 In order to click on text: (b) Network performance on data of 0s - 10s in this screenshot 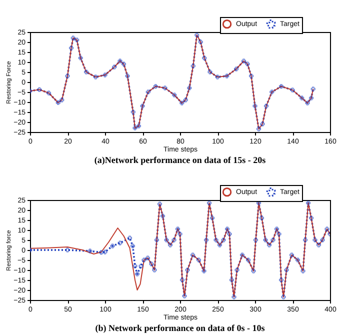, I will do `click(180, 328)`.